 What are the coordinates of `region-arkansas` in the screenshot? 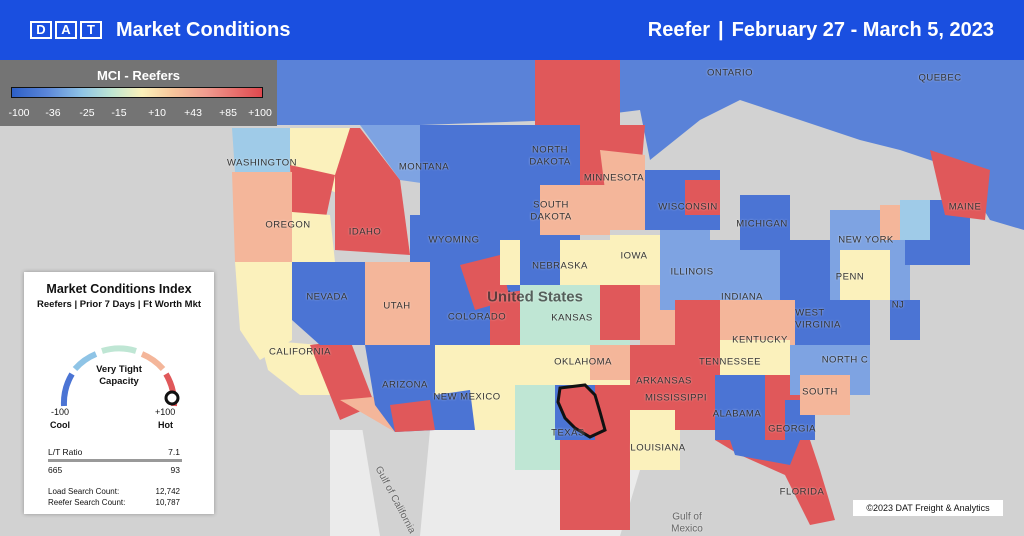 It's located at (655, 377).